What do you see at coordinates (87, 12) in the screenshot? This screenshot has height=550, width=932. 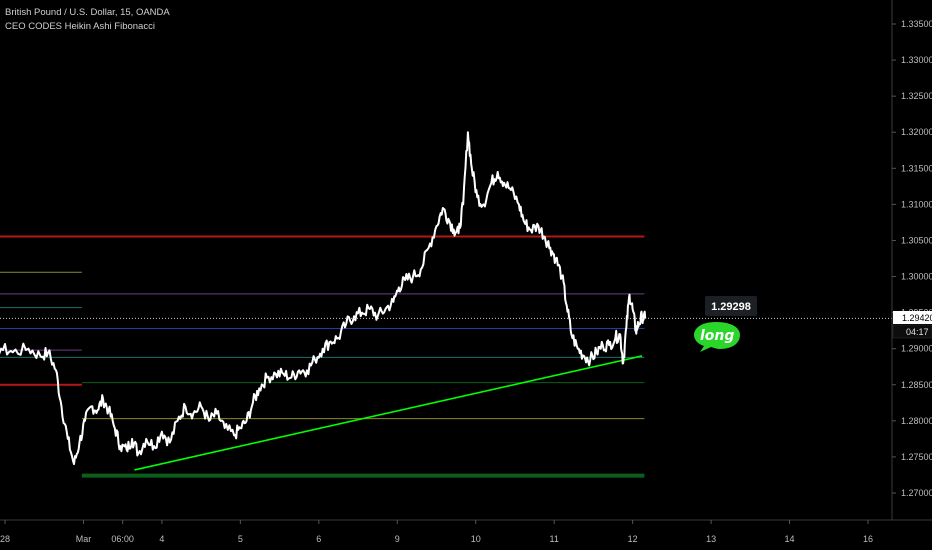 I see `symbol-title: British Pound / U.S. Dollar, 15, OANDA` at bounding box center [87, 12].